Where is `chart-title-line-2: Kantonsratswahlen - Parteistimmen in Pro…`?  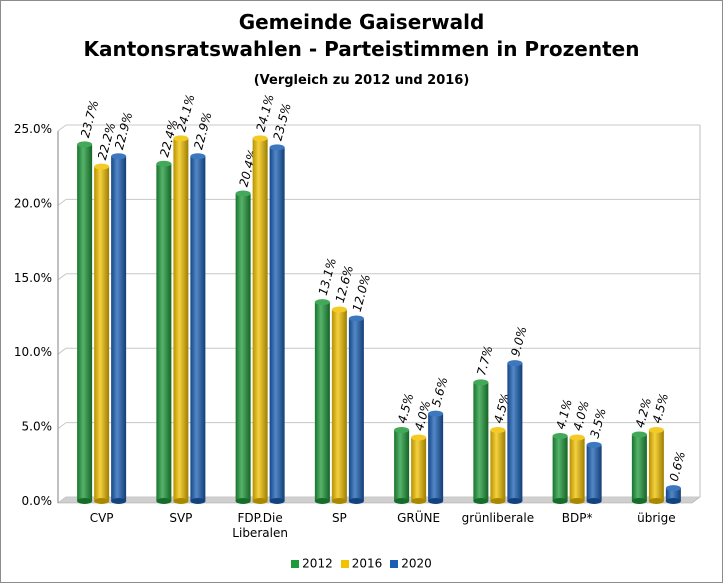
chart-title-line-2: Kantonsratswahlen - Parteistimmen in Pro… is located at coordinates (361, 49).